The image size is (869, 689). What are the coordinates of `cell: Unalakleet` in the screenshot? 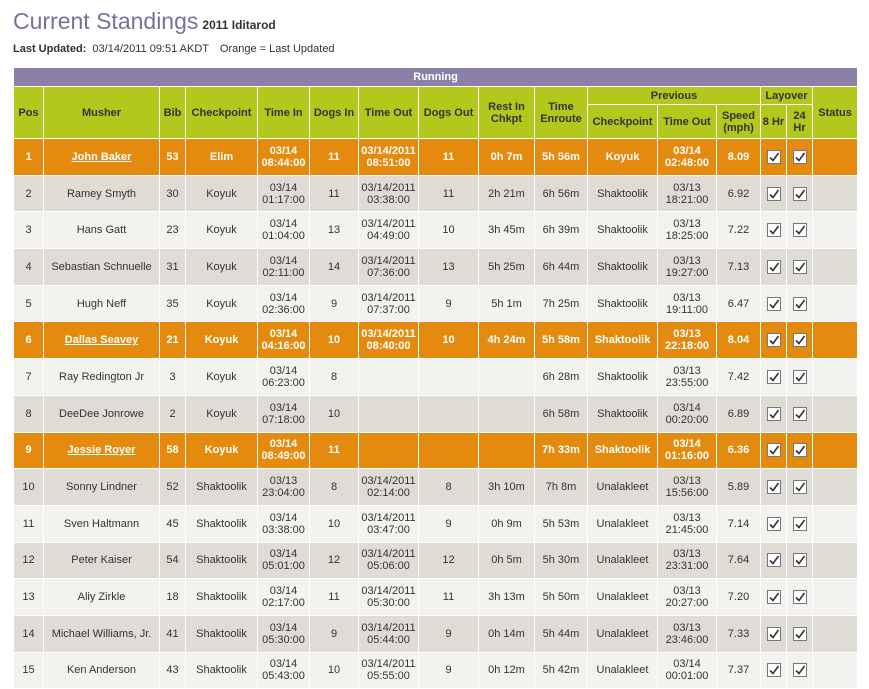 It's located at (622, 560).